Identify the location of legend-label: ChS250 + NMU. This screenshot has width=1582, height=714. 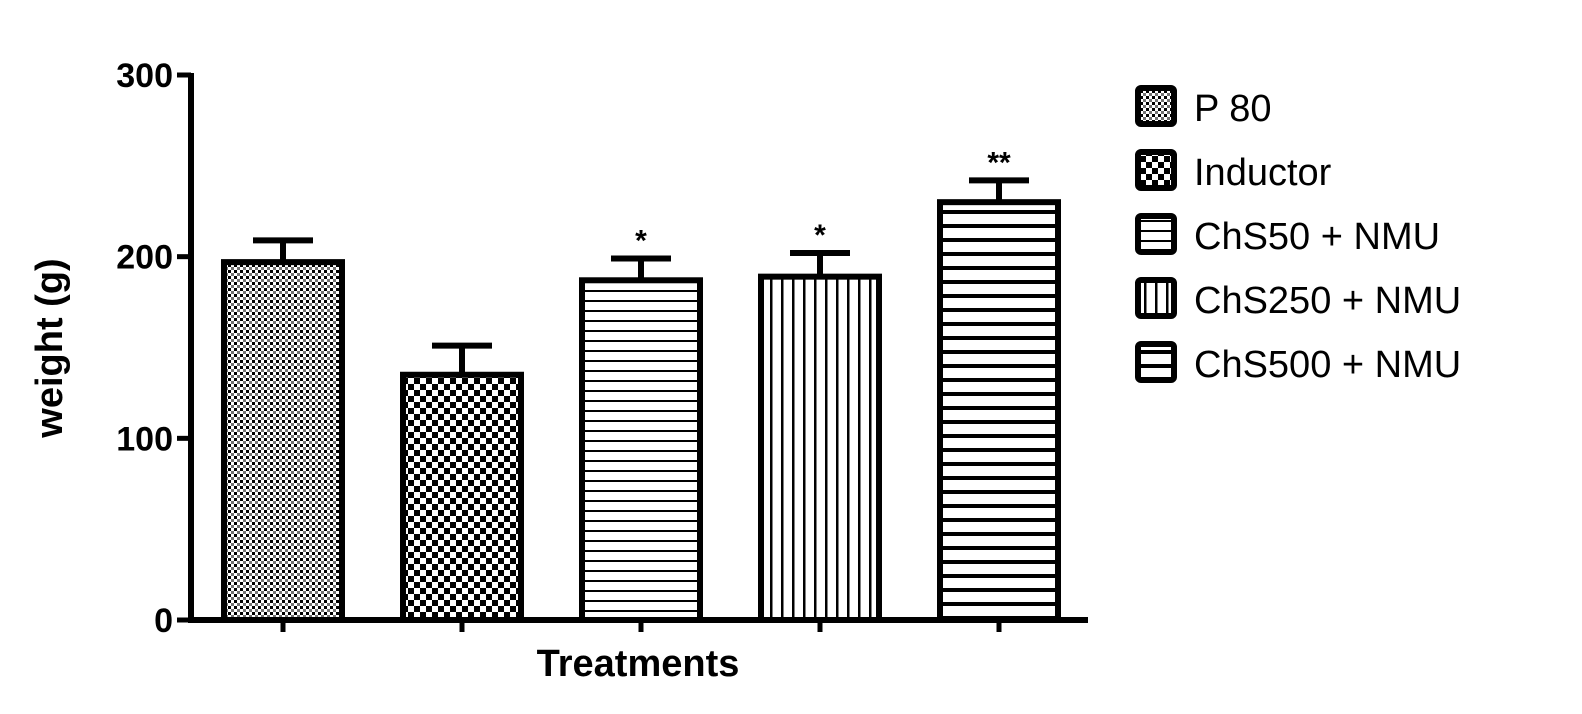
(1327, 301).